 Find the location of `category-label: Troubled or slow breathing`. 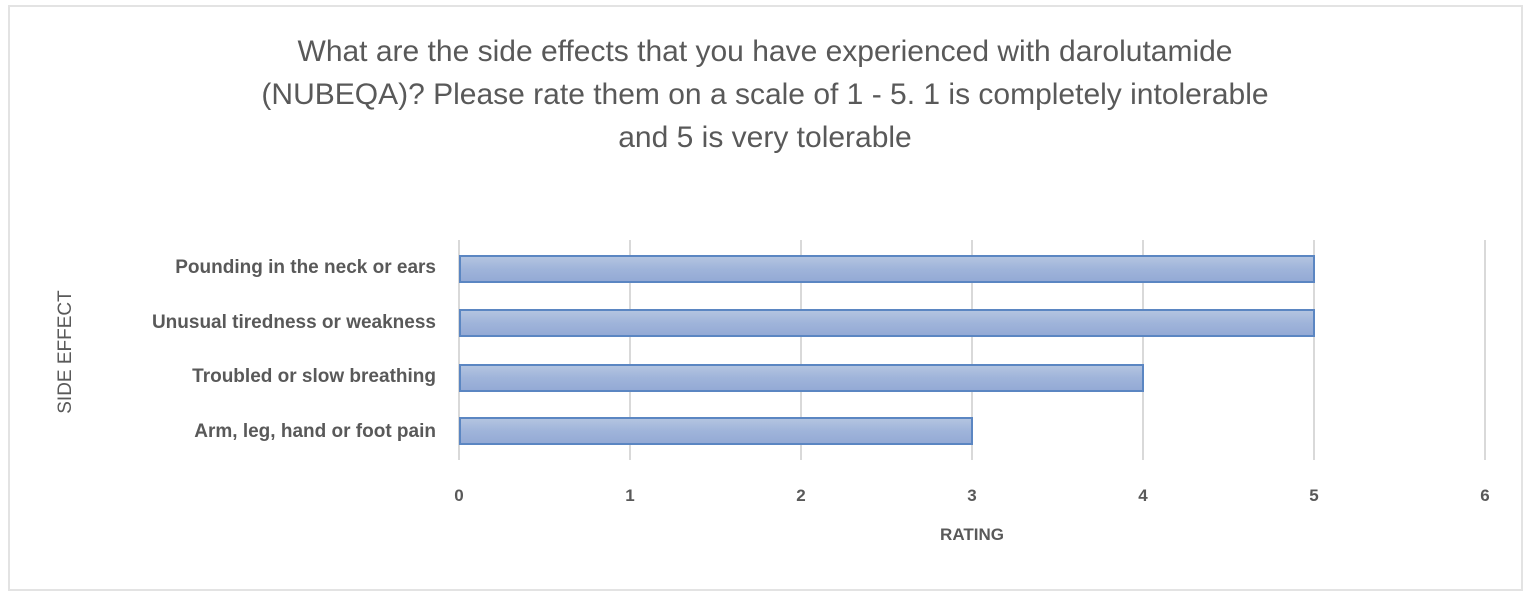

category-label: Troubled or slow breathing is located at coordinates (314, 376).